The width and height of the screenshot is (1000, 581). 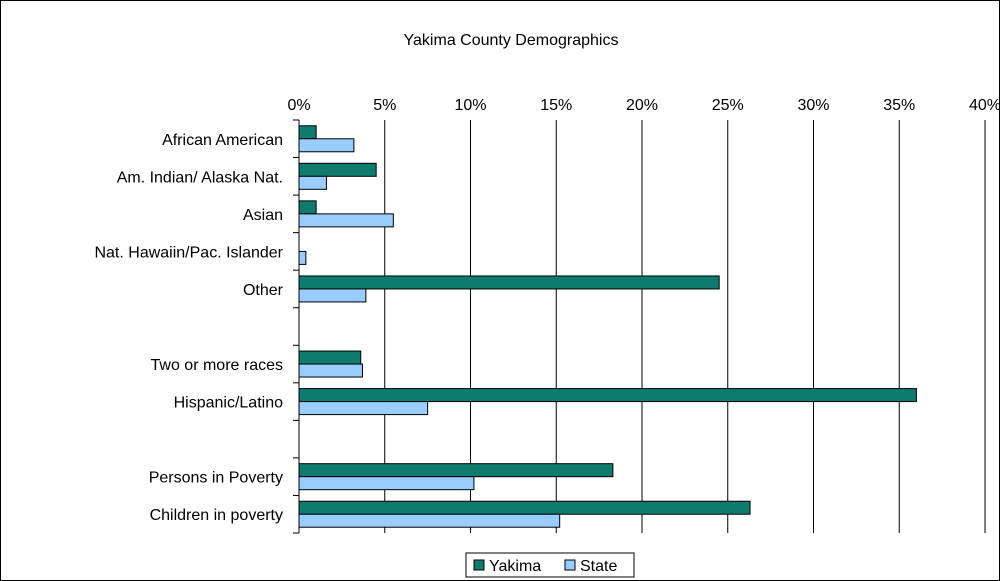 What do you see at coordinates (598, 566) in the screenshot?
I see `legend-label: State` at bounding box center [598, 566].